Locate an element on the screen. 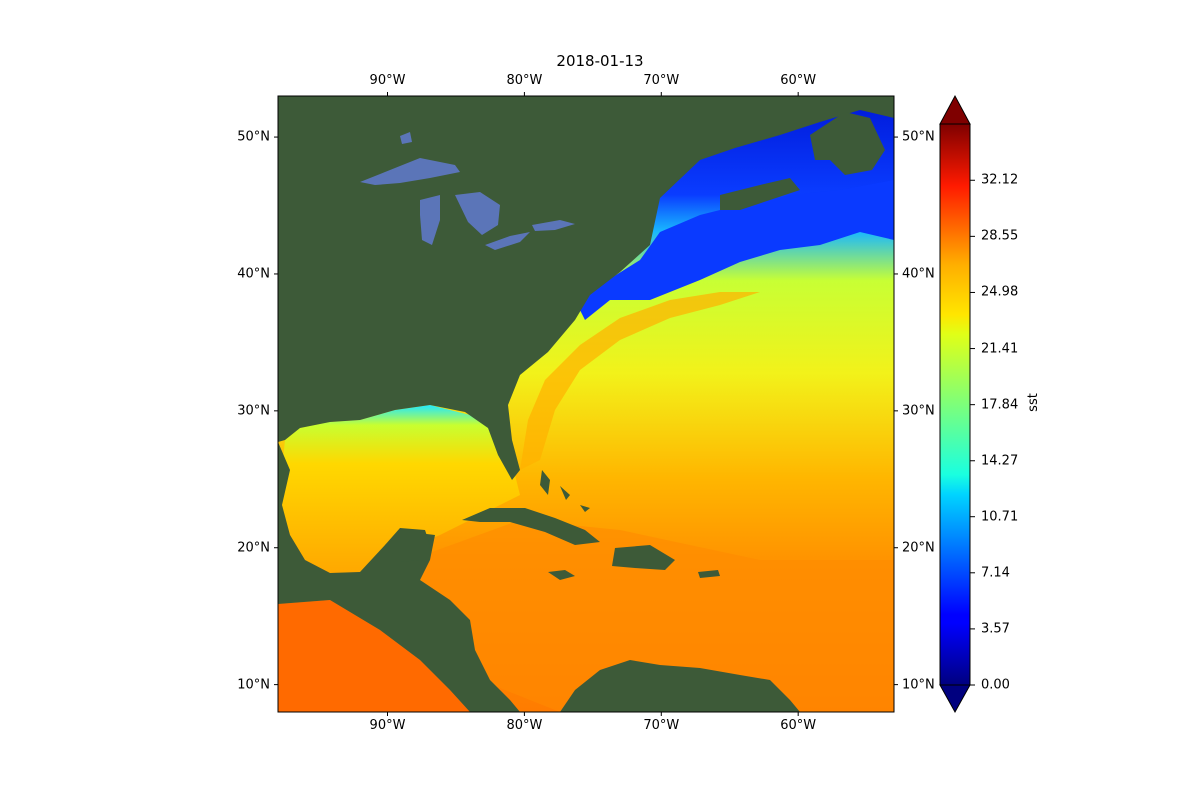 This screenshot has width=1200, height=800. land-bahamas is located at coordinates (565, 491).